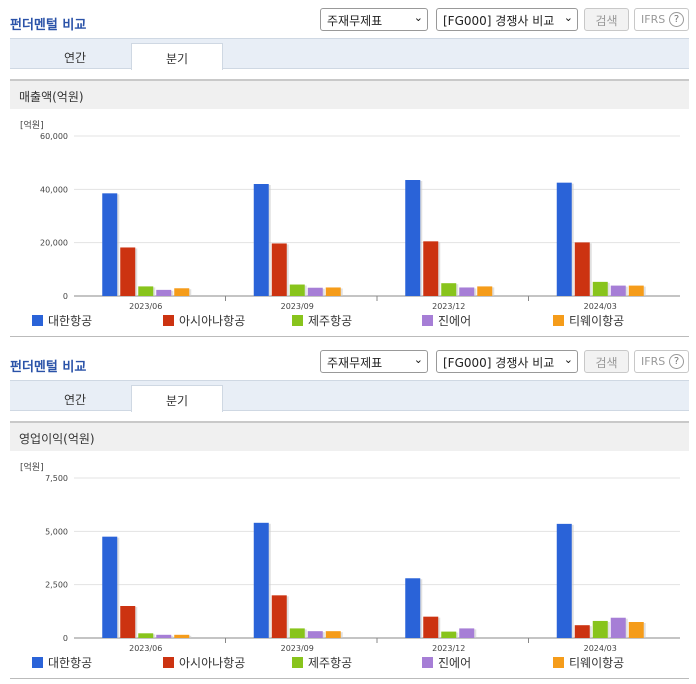 The width and height of the screenshot is (696, 684). I want to click on chart-title: 매출액(억원), so click(349, 94).